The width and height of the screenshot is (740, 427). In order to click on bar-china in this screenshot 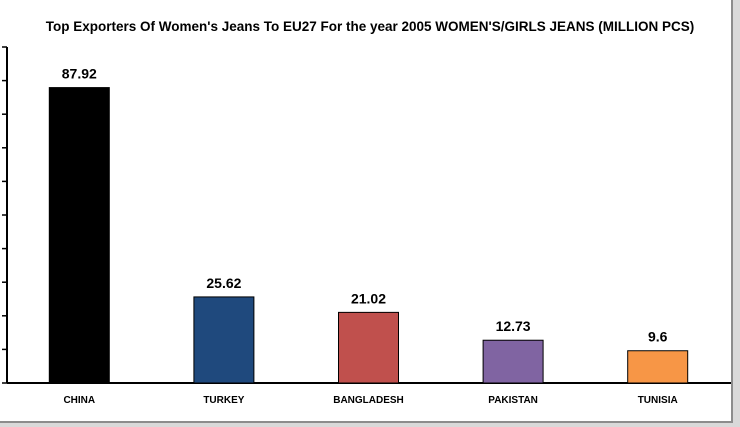, I will do `click(79, 235)`.